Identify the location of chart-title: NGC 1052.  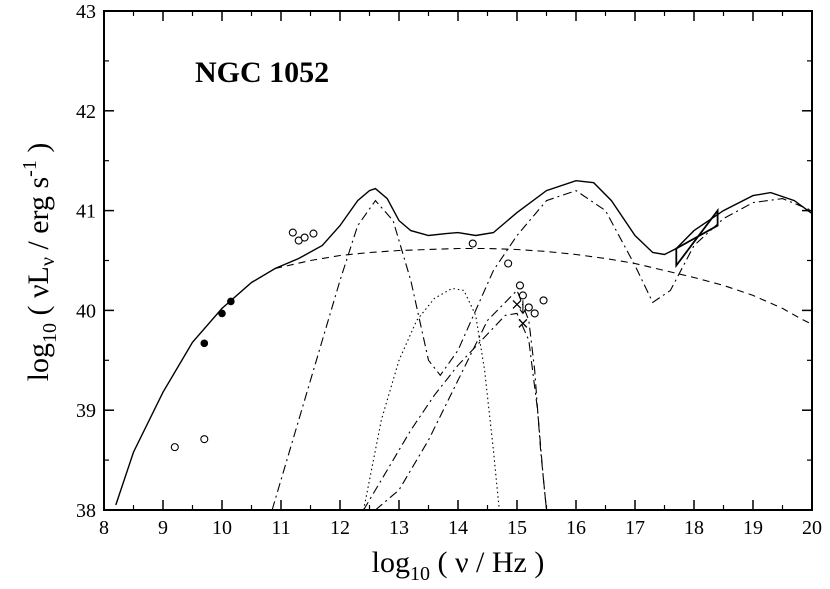
(262, 72).